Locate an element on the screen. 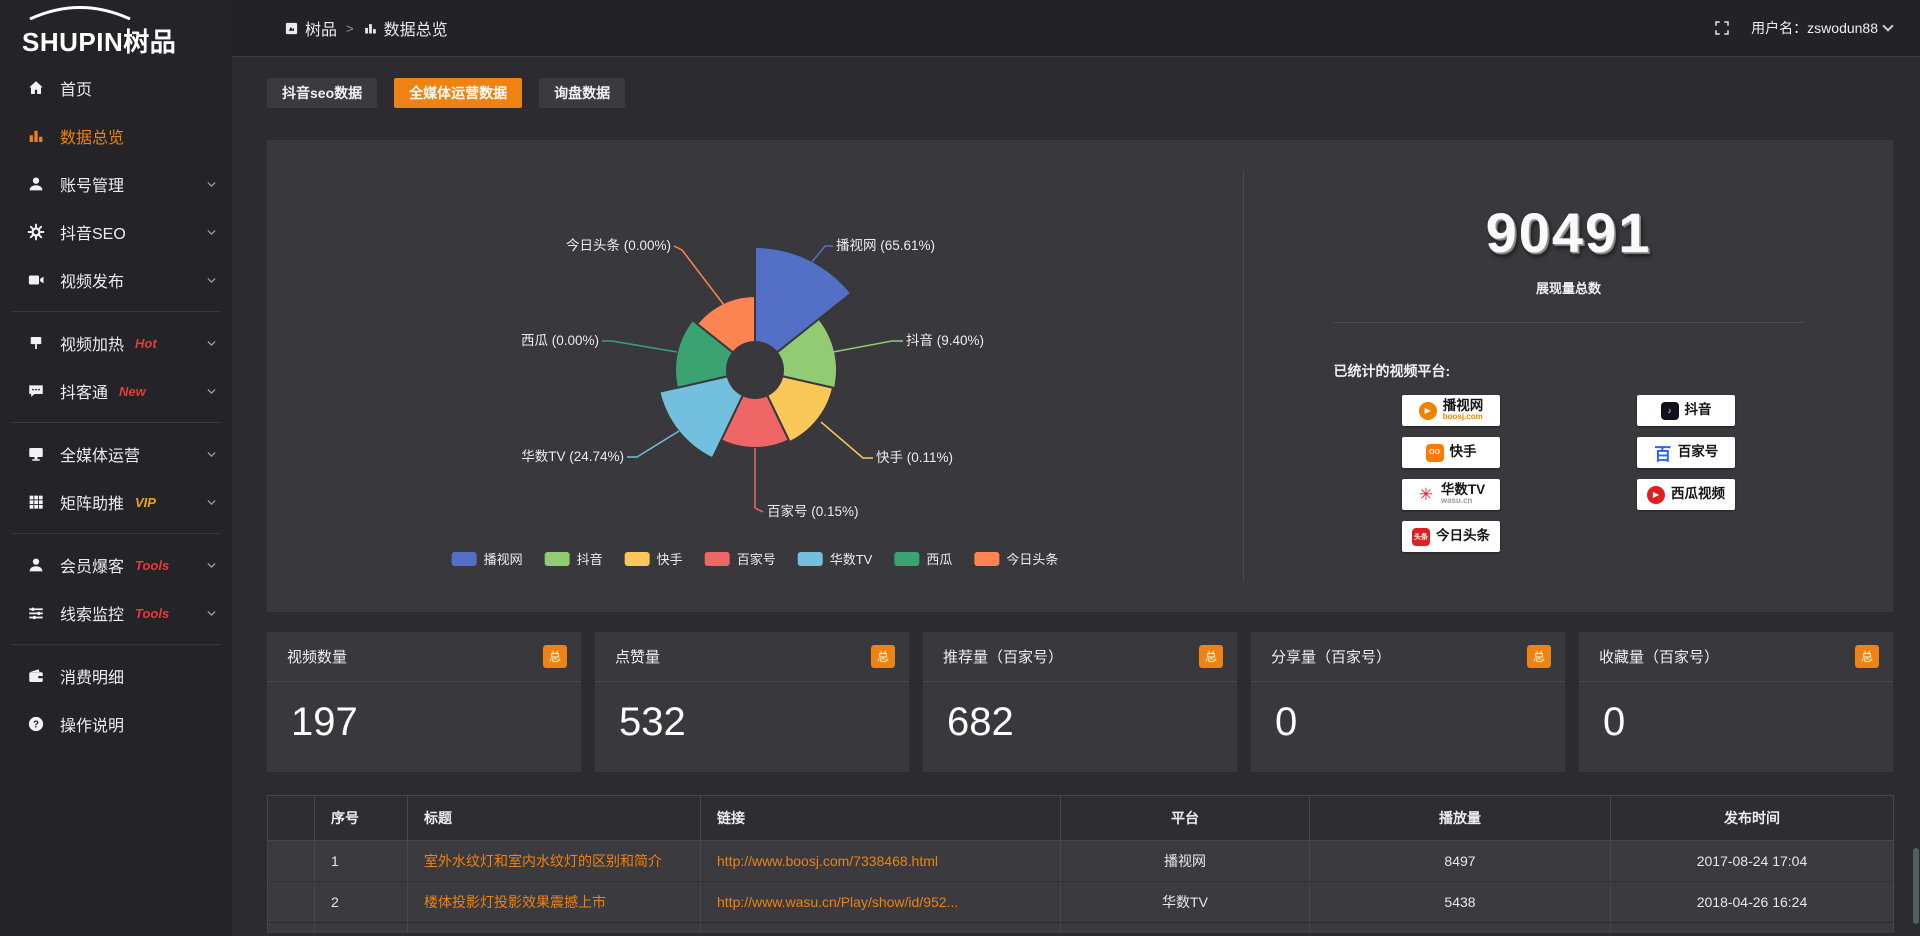 The width and height of the screenshot is (1920, 936). tab-media-operation-data: 全媒体运营数据 is located at coordinates (458, 93).